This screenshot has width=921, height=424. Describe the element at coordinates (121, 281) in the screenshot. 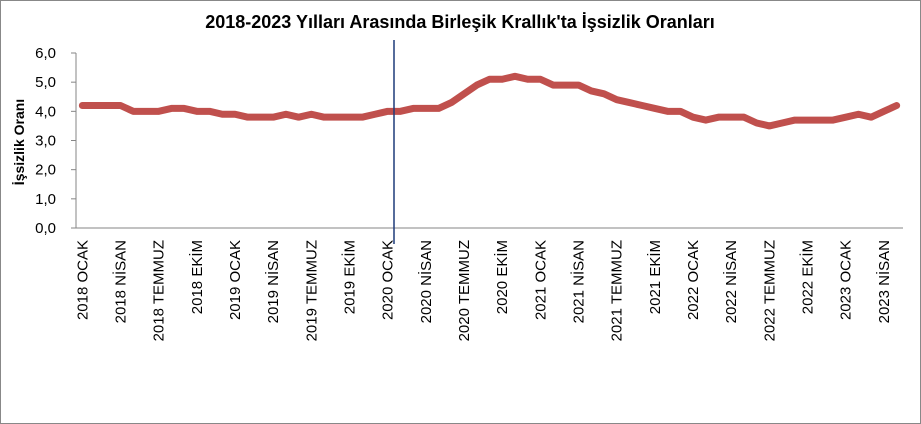

I see `x-tick-label: 2018 NİSAN` at that location.